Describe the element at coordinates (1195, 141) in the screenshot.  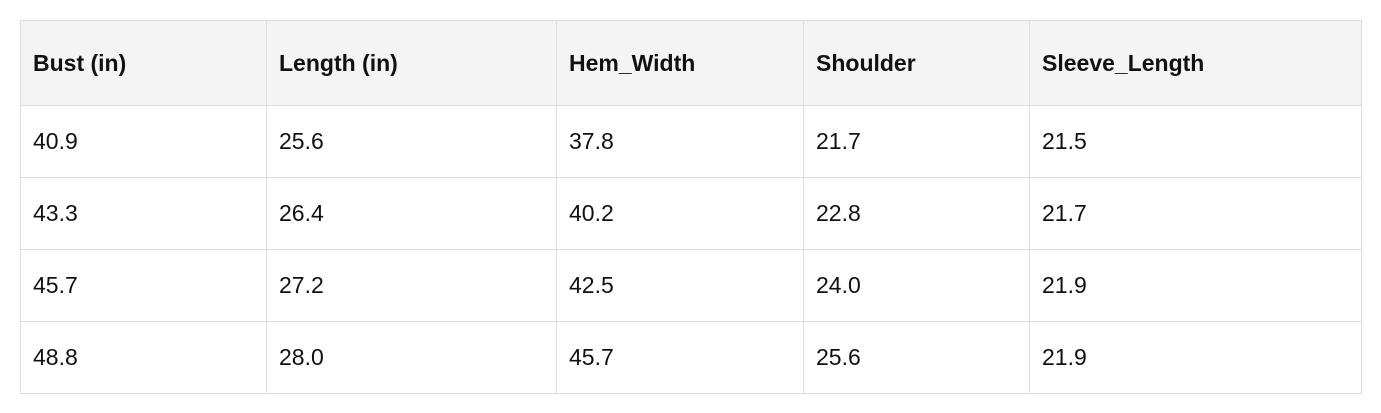
I see `table-cell: 21.5` at that location.